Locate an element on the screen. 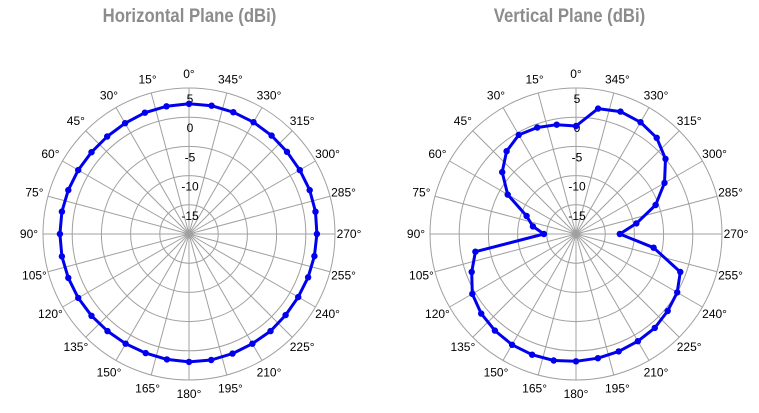 The image size is (759, 413). angle-tick-label: 45° is located at coordinates (463, 121).